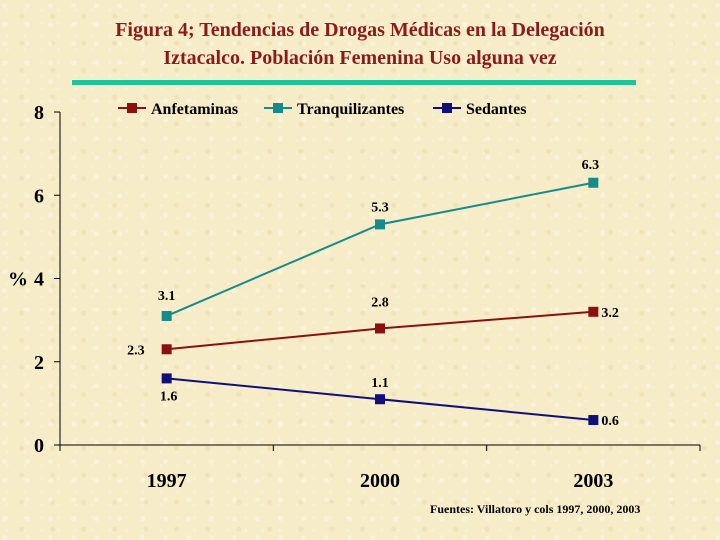  What do you see at coordinates (166, 349) in the screenshot?
I see `data-point-anfetaminas-1997` at bounding box center [166, 349].